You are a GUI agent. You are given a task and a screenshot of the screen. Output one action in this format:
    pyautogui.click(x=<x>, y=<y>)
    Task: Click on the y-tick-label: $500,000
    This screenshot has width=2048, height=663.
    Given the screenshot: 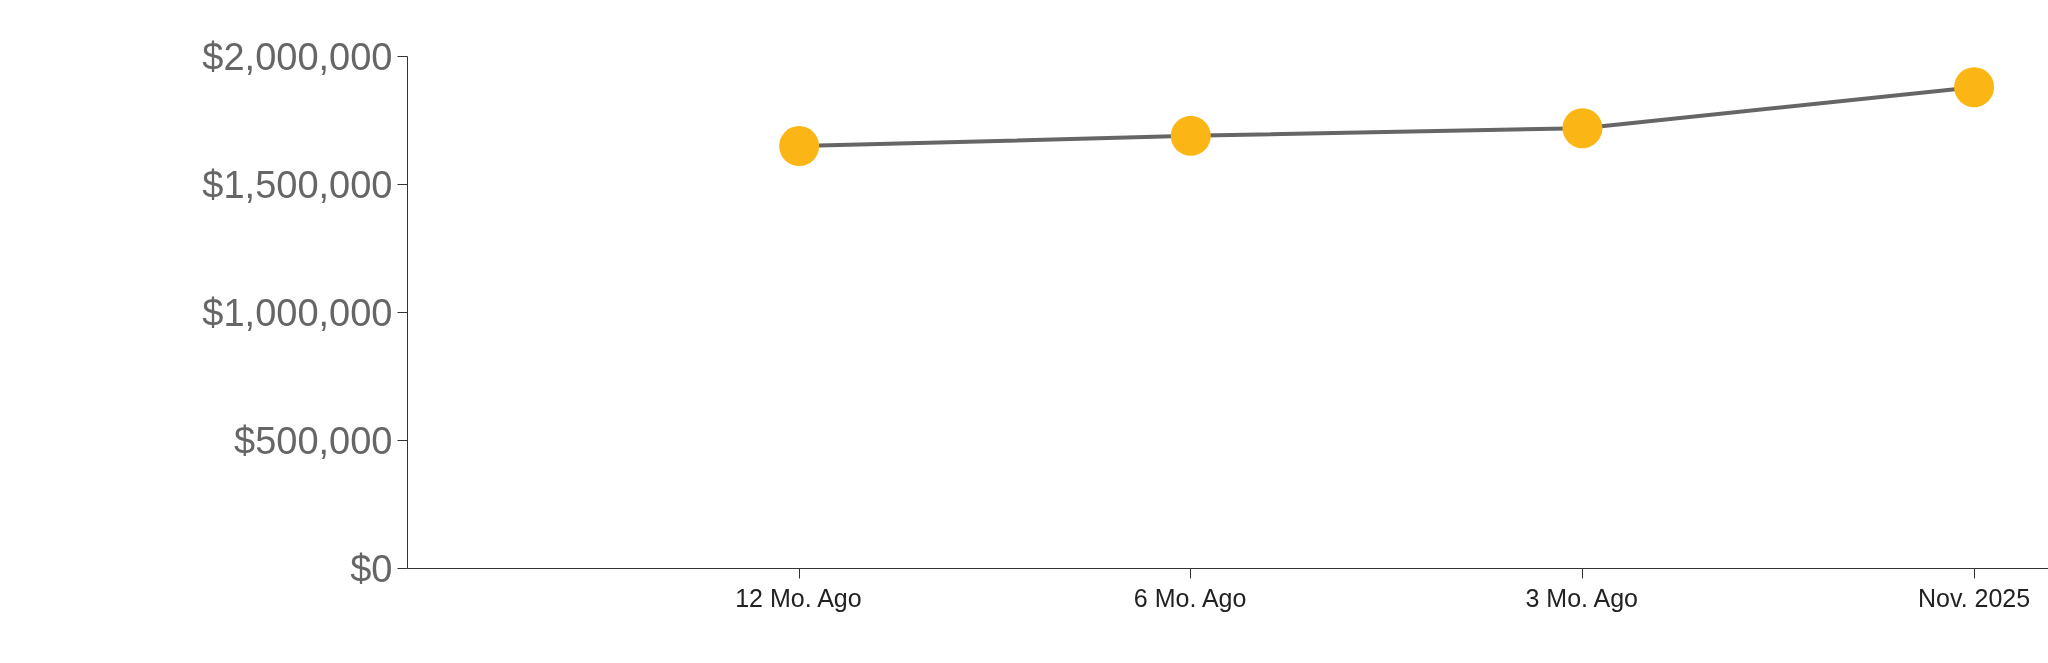 What is the action you would take?
    pyautogui.click(x=313, y=440)
    